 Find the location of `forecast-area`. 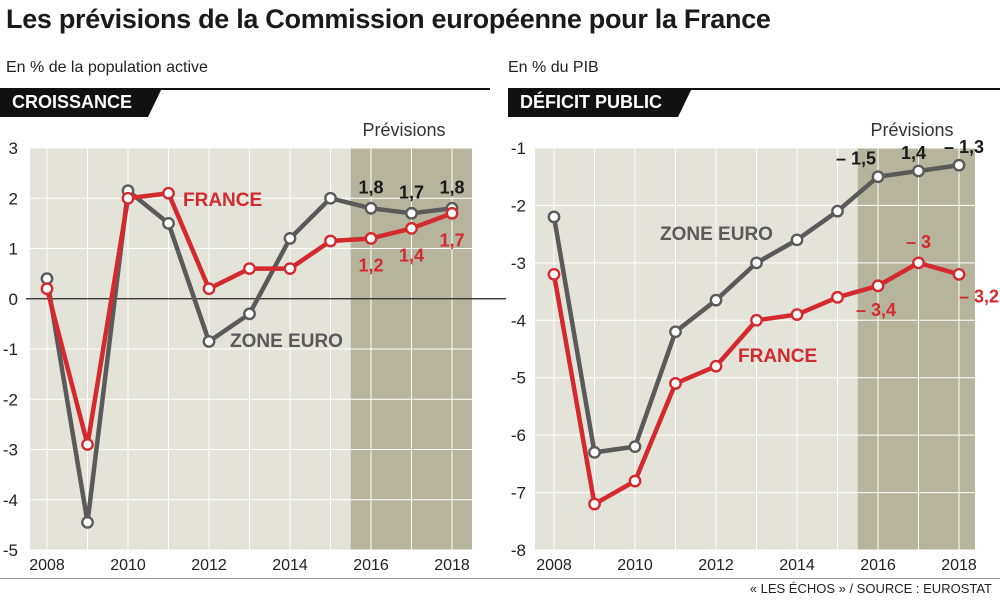

forecast-area is located at coordinates (916, 349).